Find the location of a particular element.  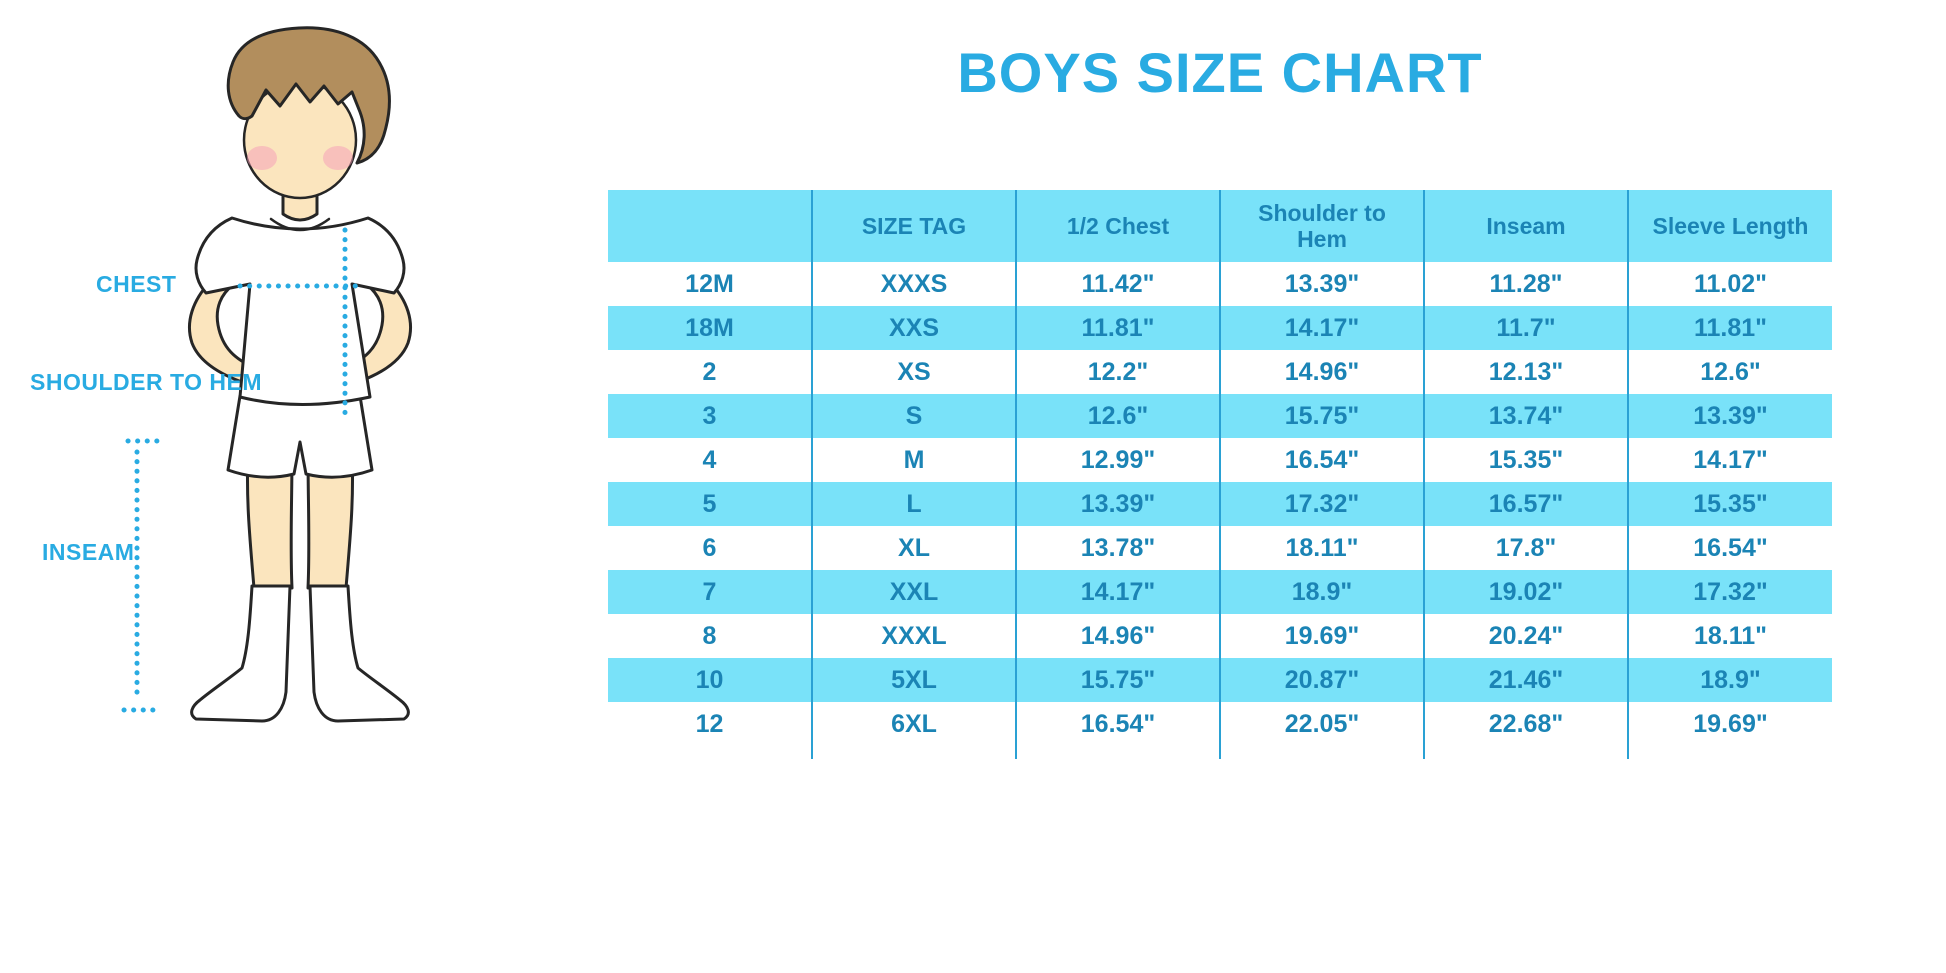

sock-right is located at coordinates (359, 653).